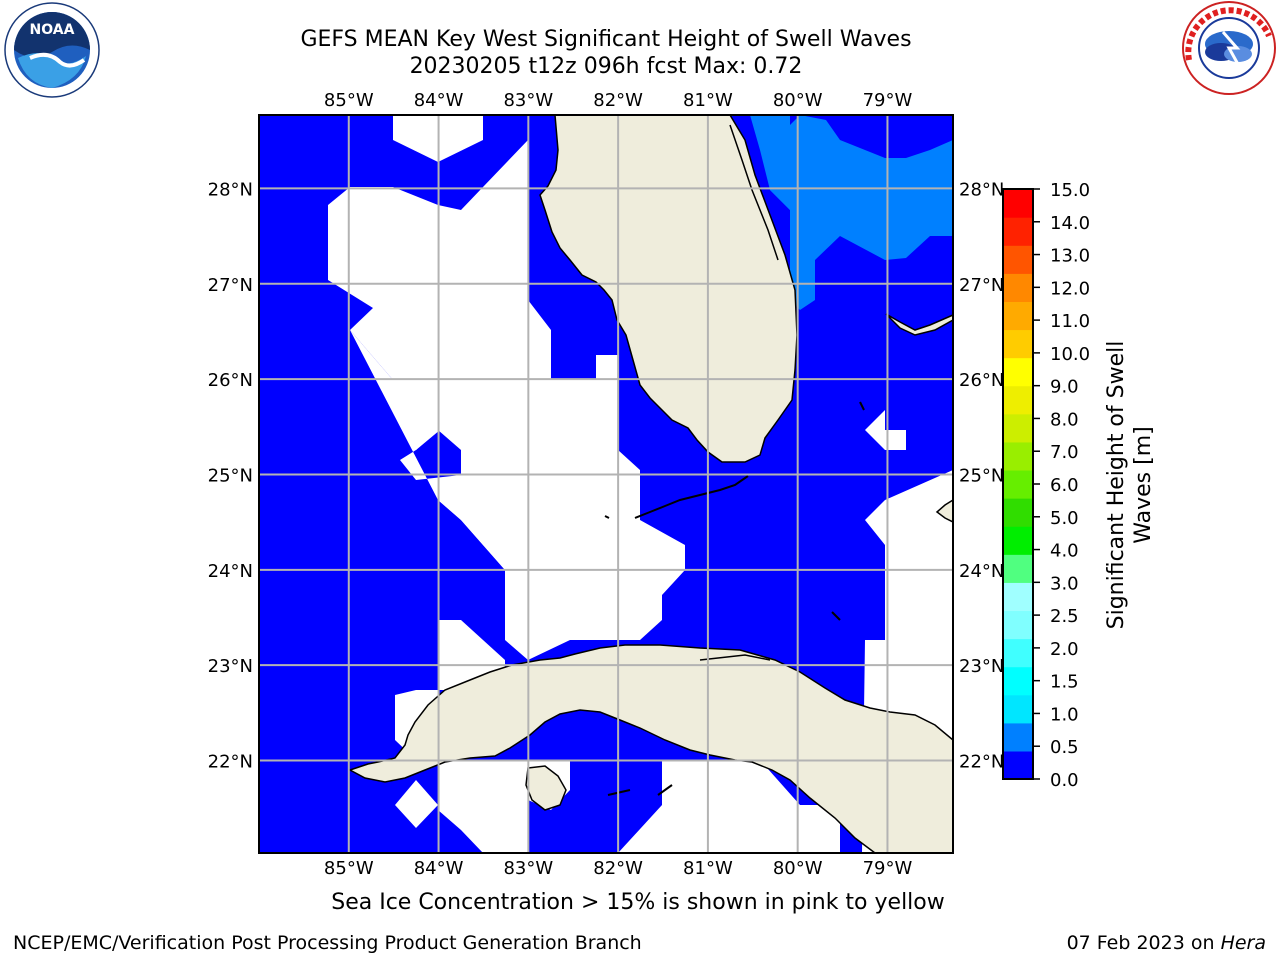  What do you see at coordinates (1143, 943) in the screenshot?
I see `date-text: 07 Feb 2023 on` at bounding box center [1143, 943].